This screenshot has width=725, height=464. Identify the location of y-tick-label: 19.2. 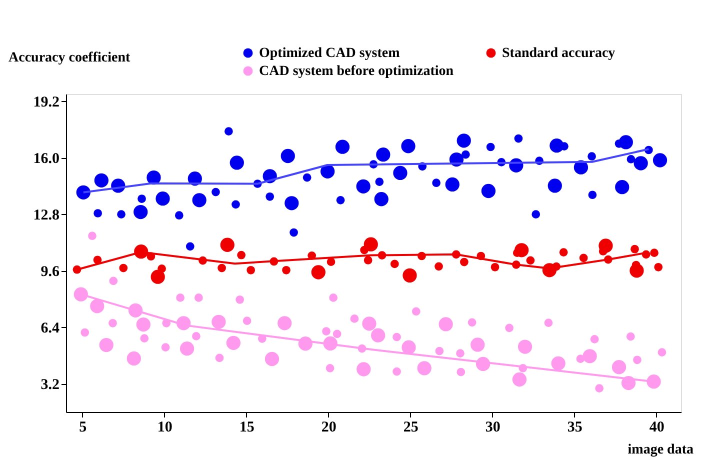
(46, 102).